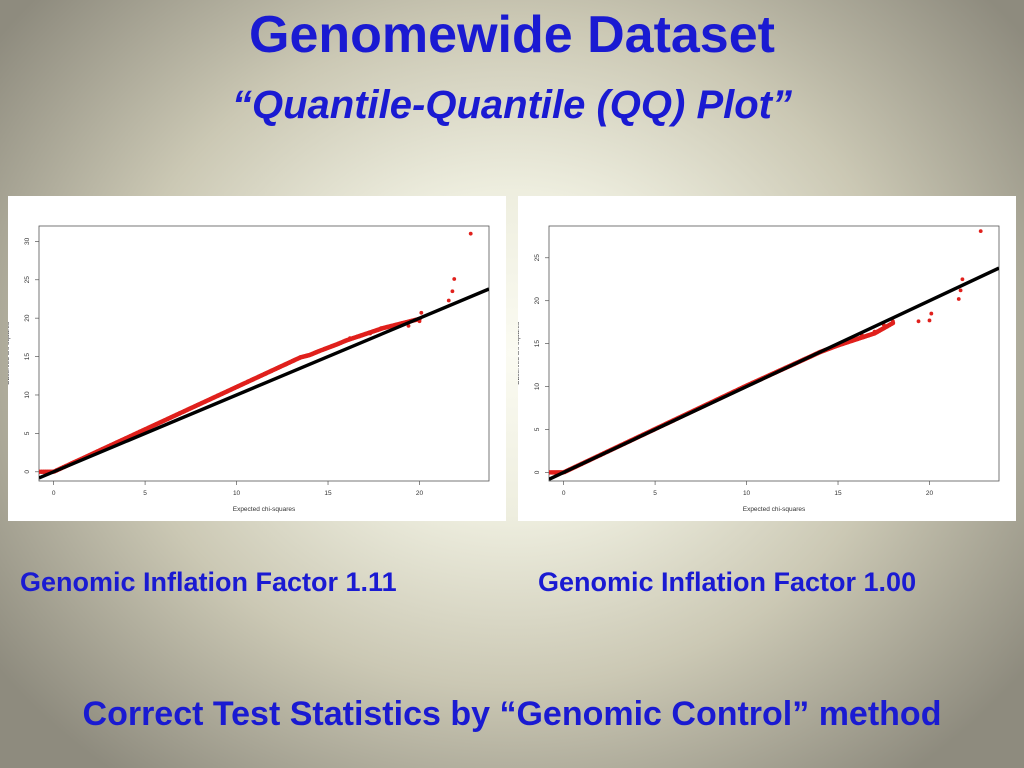 This screenshot has width=1024, height=768. I want to click on inflation-factor-caption-right: Genomic Inflation Factor 1.00, so click(727, 582).